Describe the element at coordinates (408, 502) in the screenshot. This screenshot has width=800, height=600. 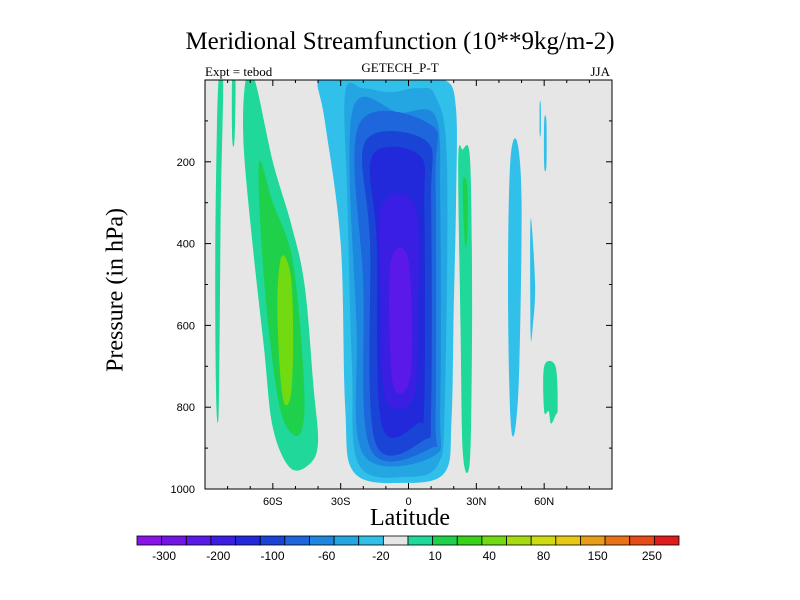
I see `x-tick-label: 0` at that location.